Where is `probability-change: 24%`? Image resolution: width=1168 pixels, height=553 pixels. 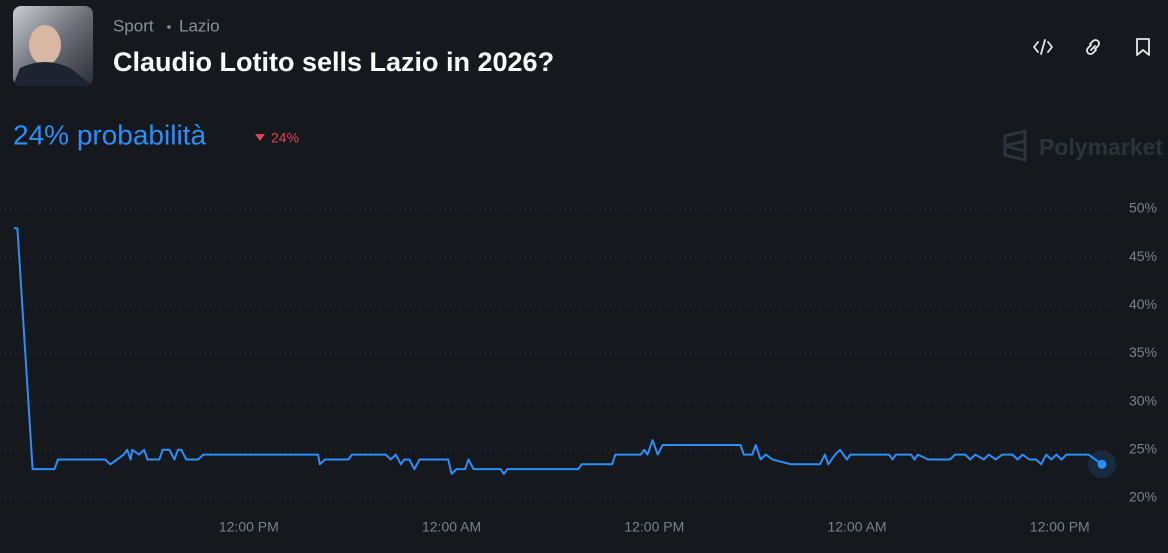
probability-change: 24% is located at coordinates (285, 138).